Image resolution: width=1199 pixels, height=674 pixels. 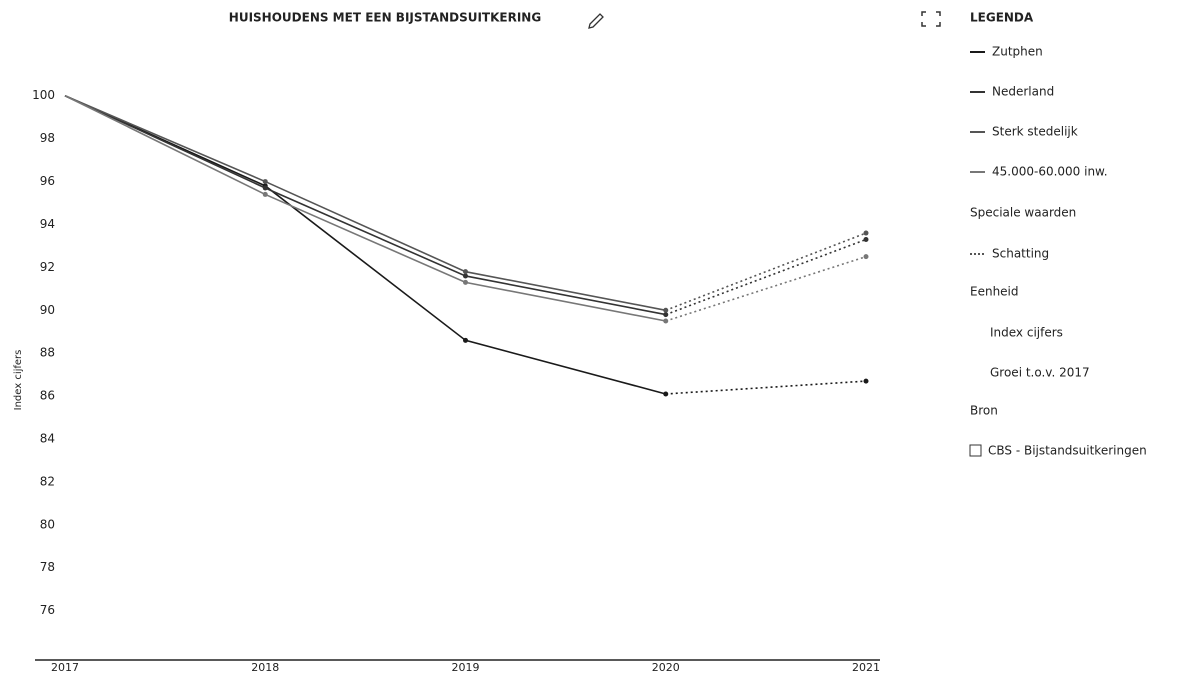 I want to click on legend-heading: Eenheid, so click(x=994, y=292).